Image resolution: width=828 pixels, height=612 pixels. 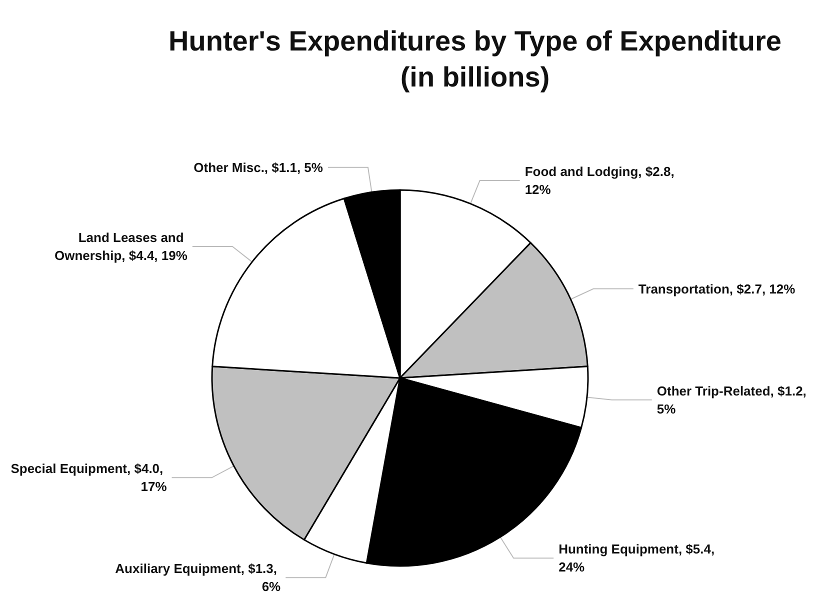 I want to click on slice-label: Other Misc., $1.1, 5%, so click(x=259, y=167).